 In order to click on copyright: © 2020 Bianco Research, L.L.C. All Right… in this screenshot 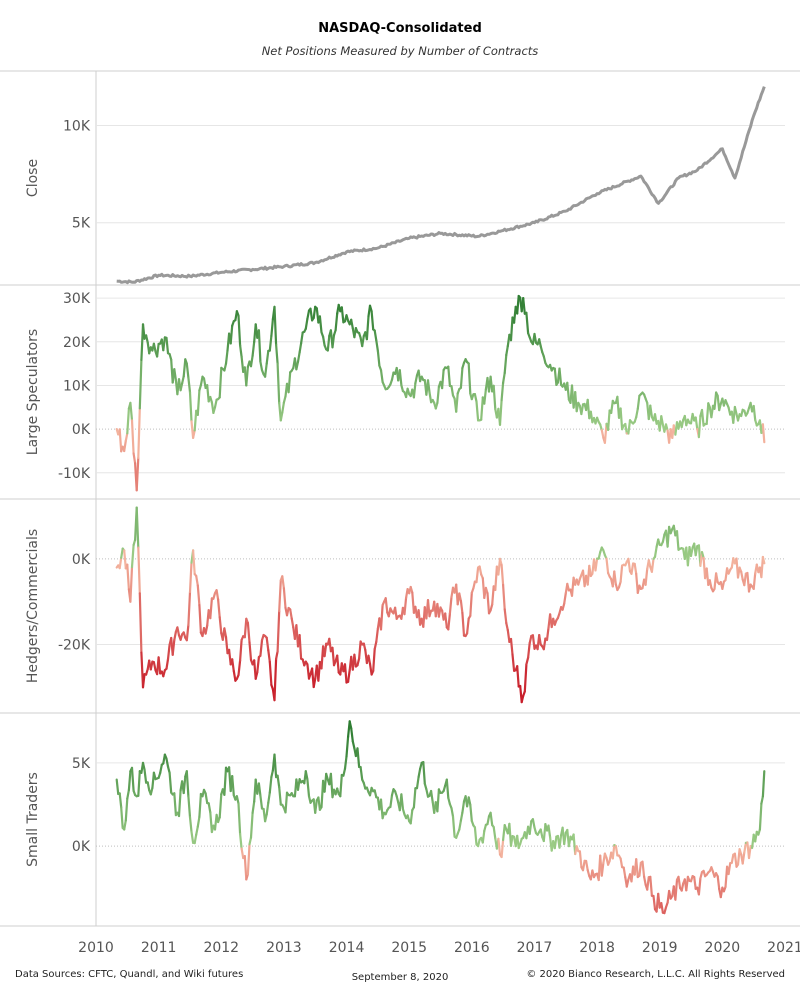, I will do `click(655, 974)`.